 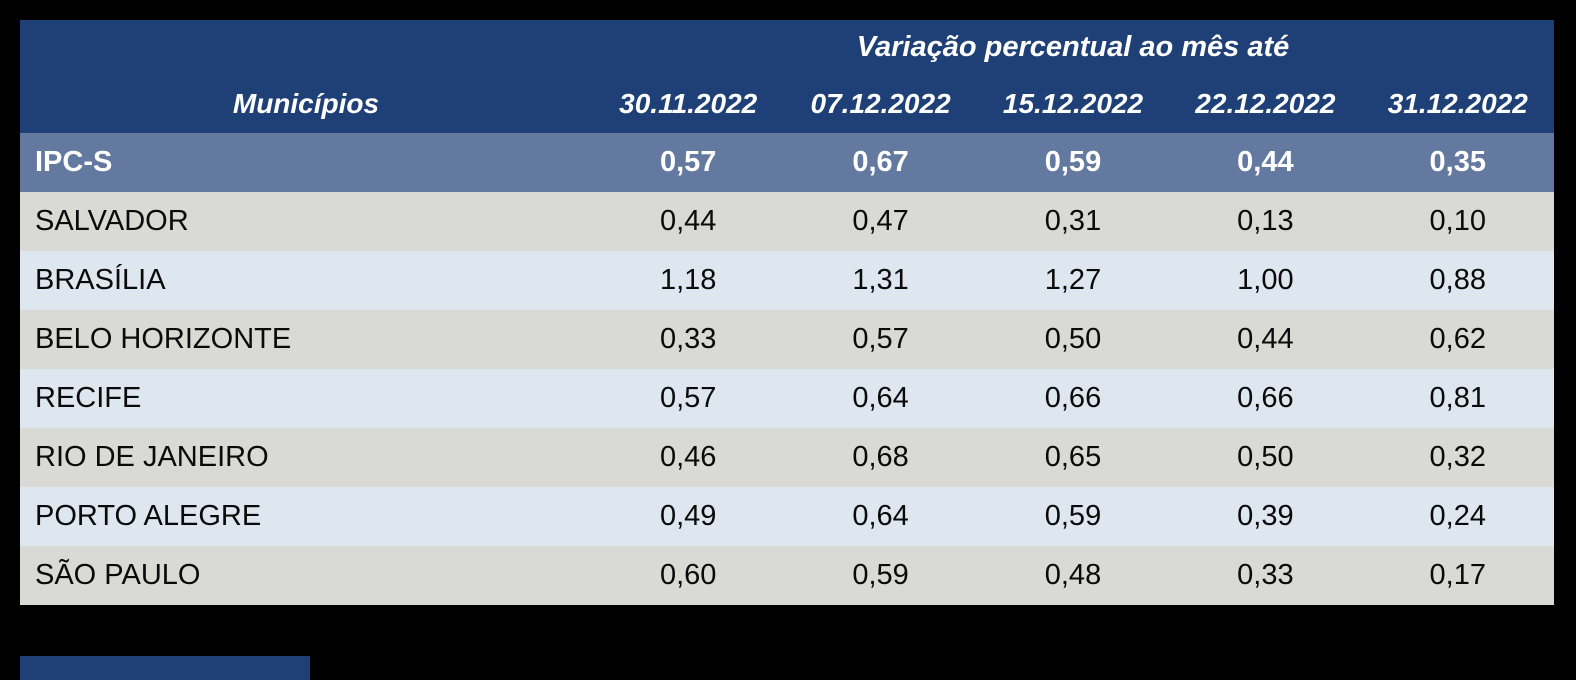 What do you see at coordinates (1073, 221) in the screenshot?
I see `cell-value: 0,31` at bounding box center [1073, 221].